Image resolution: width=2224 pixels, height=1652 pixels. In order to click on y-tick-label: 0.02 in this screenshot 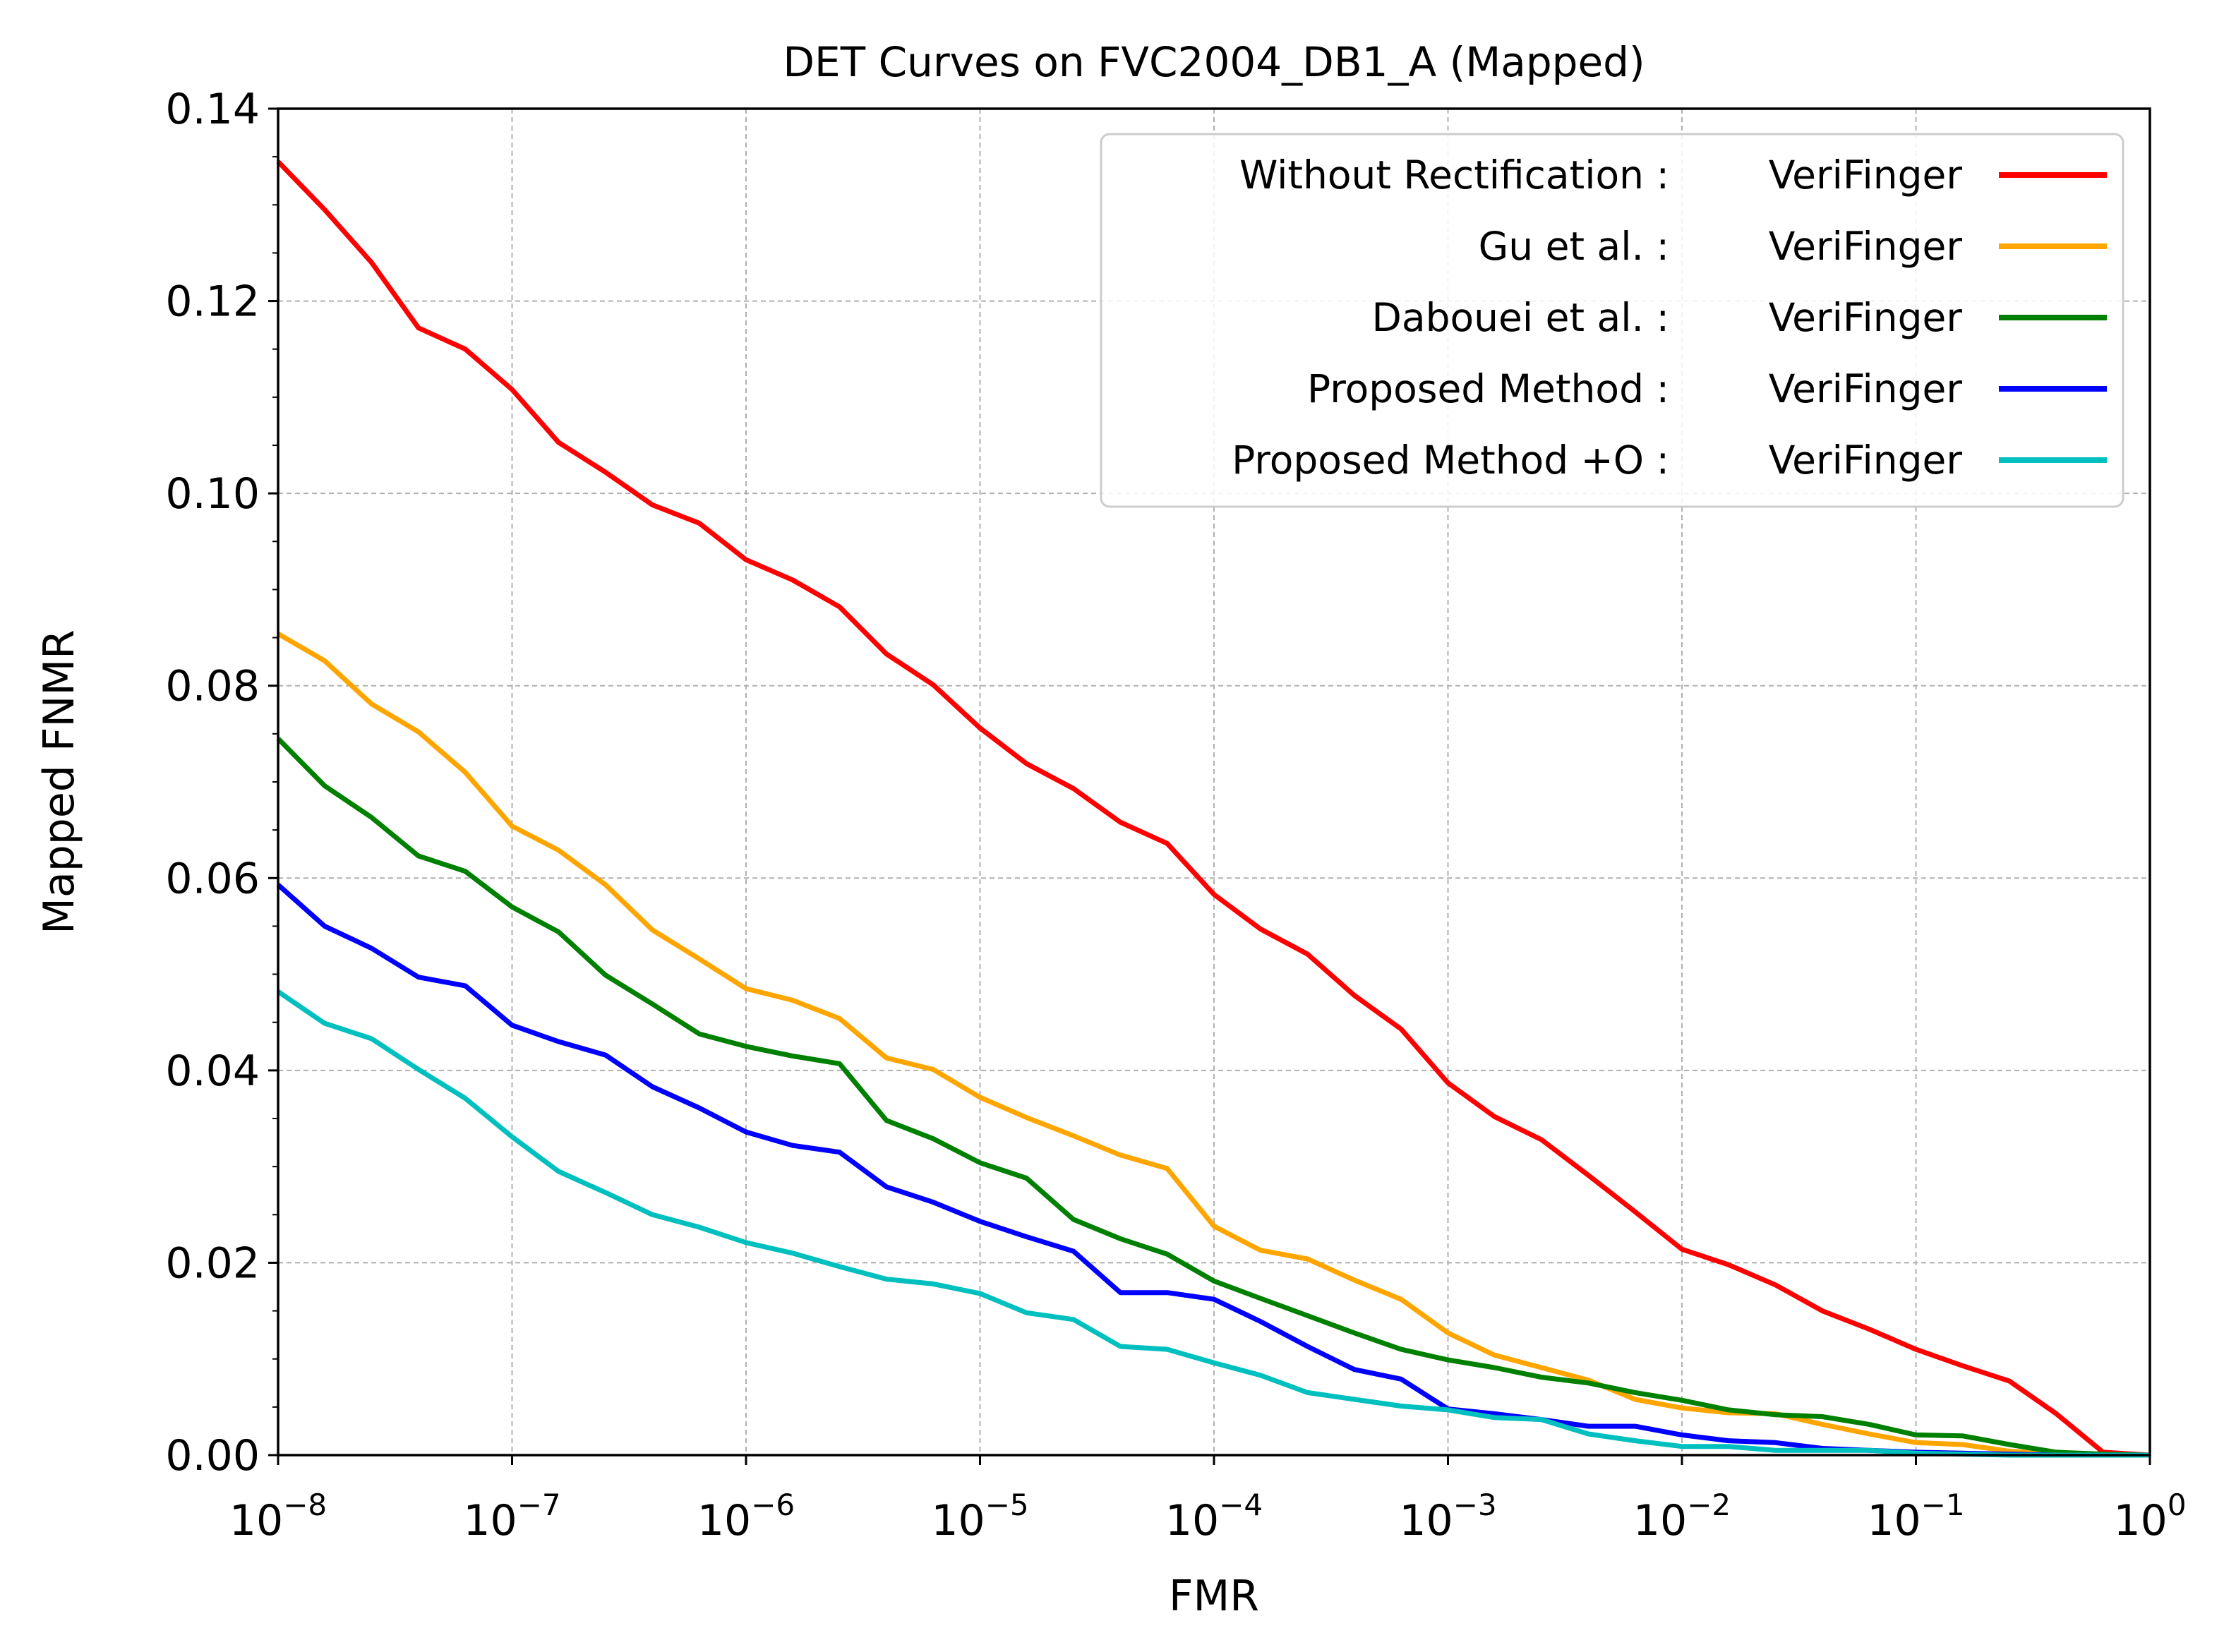, I will do `click(212, 1263)`.